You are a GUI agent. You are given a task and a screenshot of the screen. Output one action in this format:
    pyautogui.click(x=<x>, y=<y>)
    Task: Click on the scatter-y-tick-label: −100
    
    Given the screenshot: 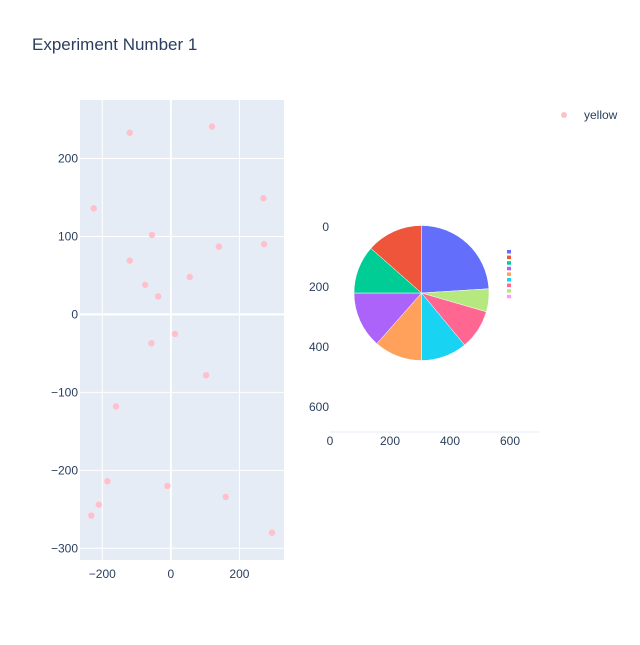 What is the action you would take?
    pyautogui.click(x=64, y=392)
    